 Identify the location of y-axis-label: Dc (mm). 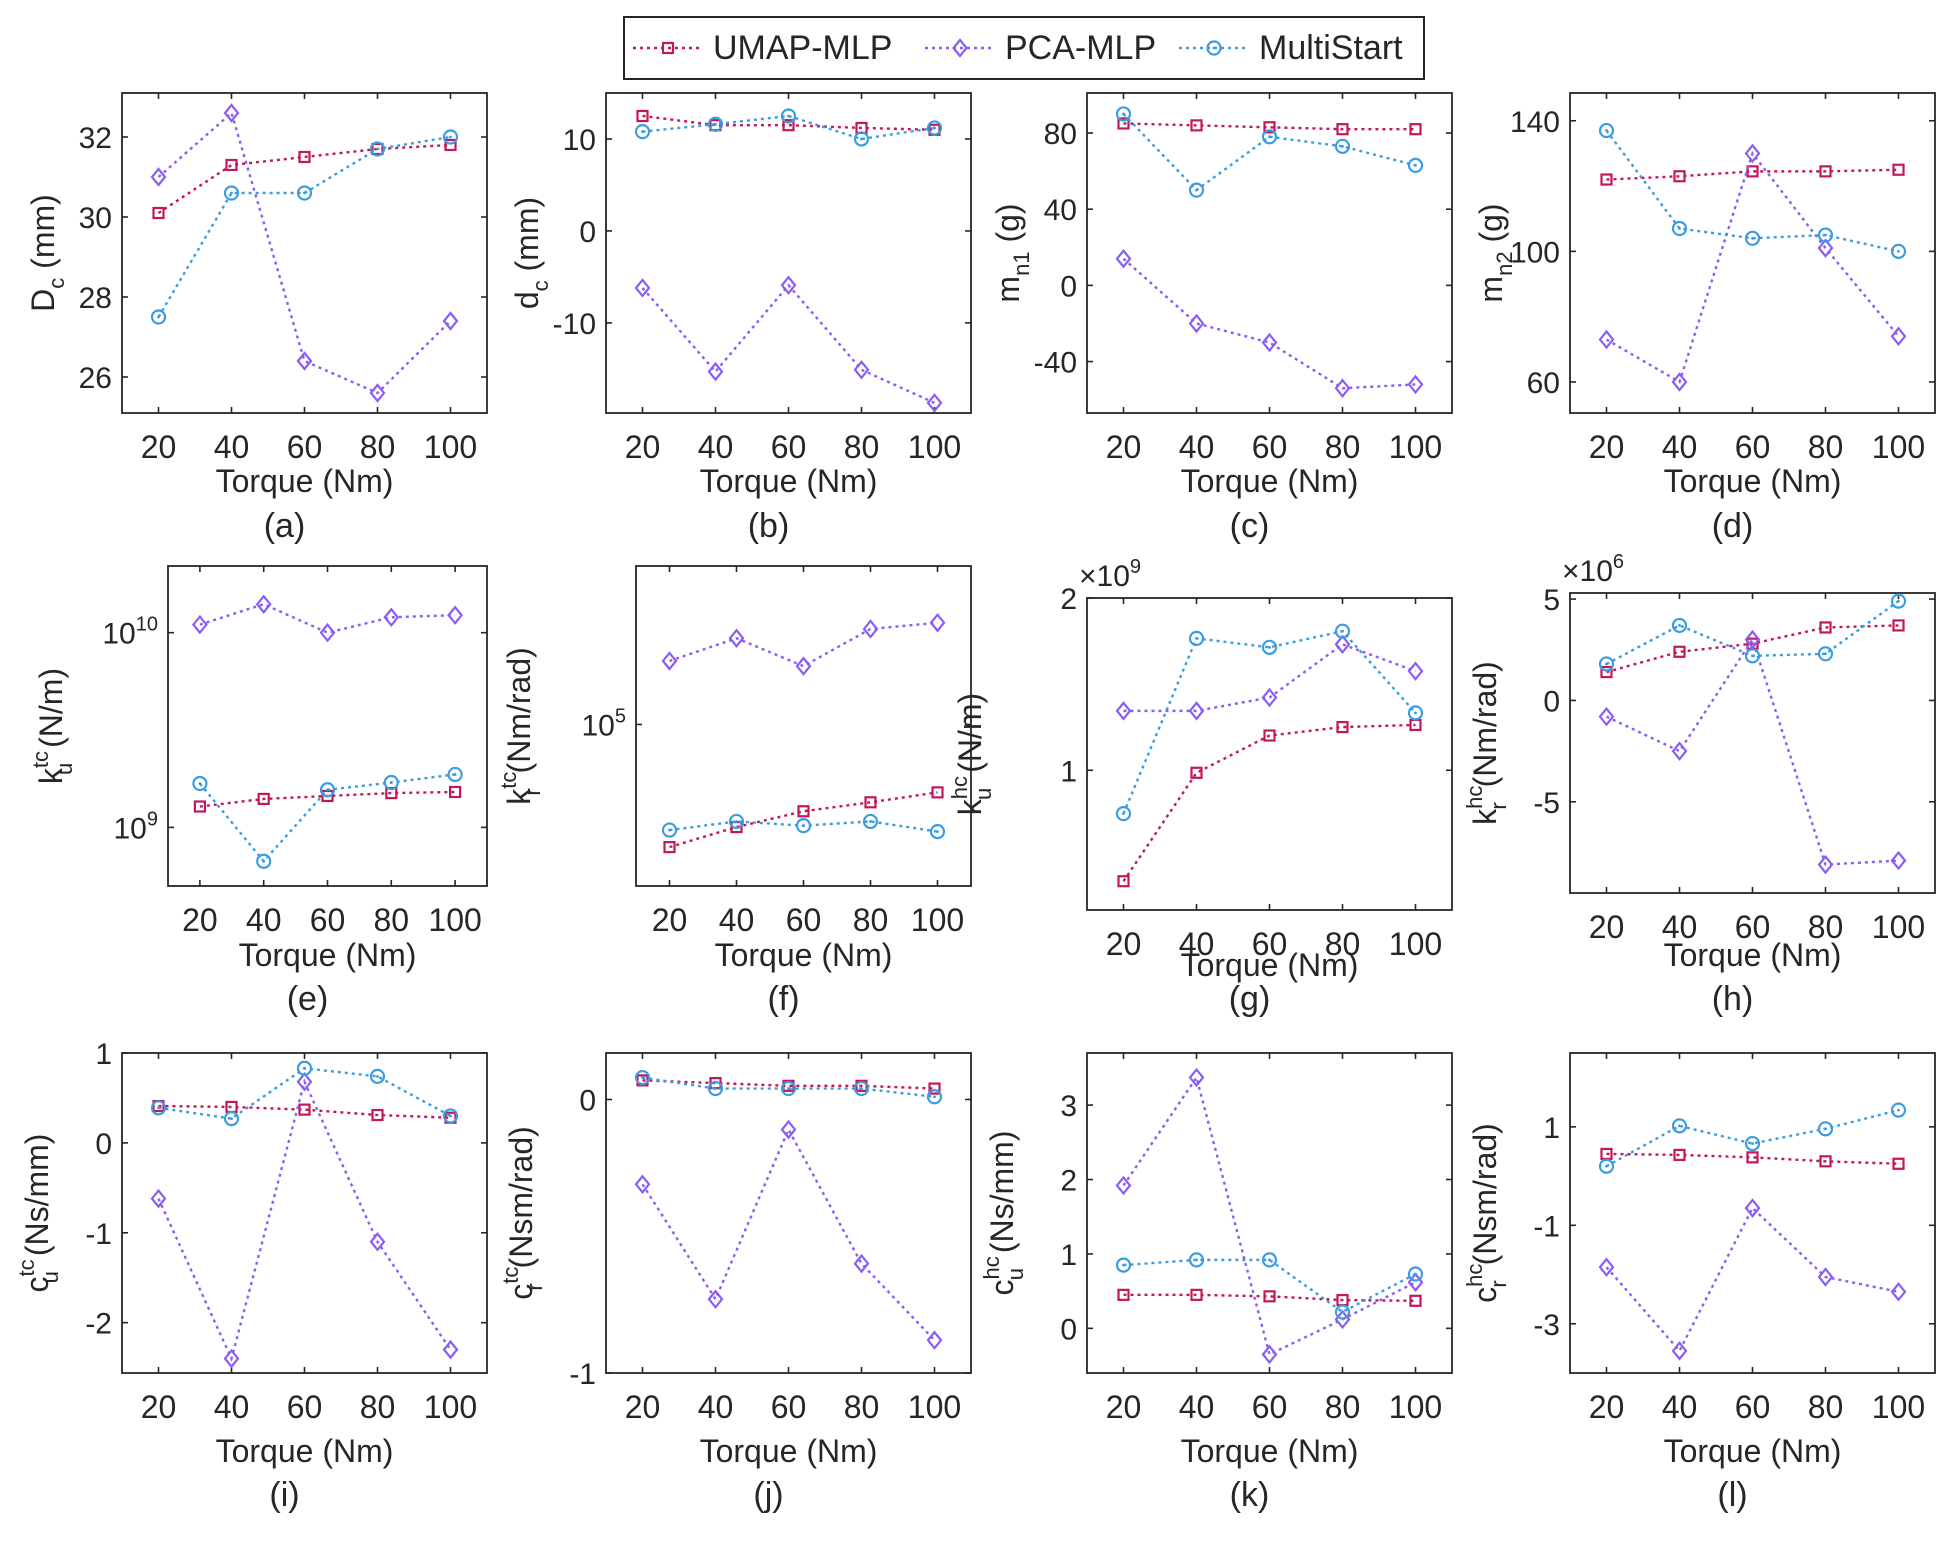
(47, 253).